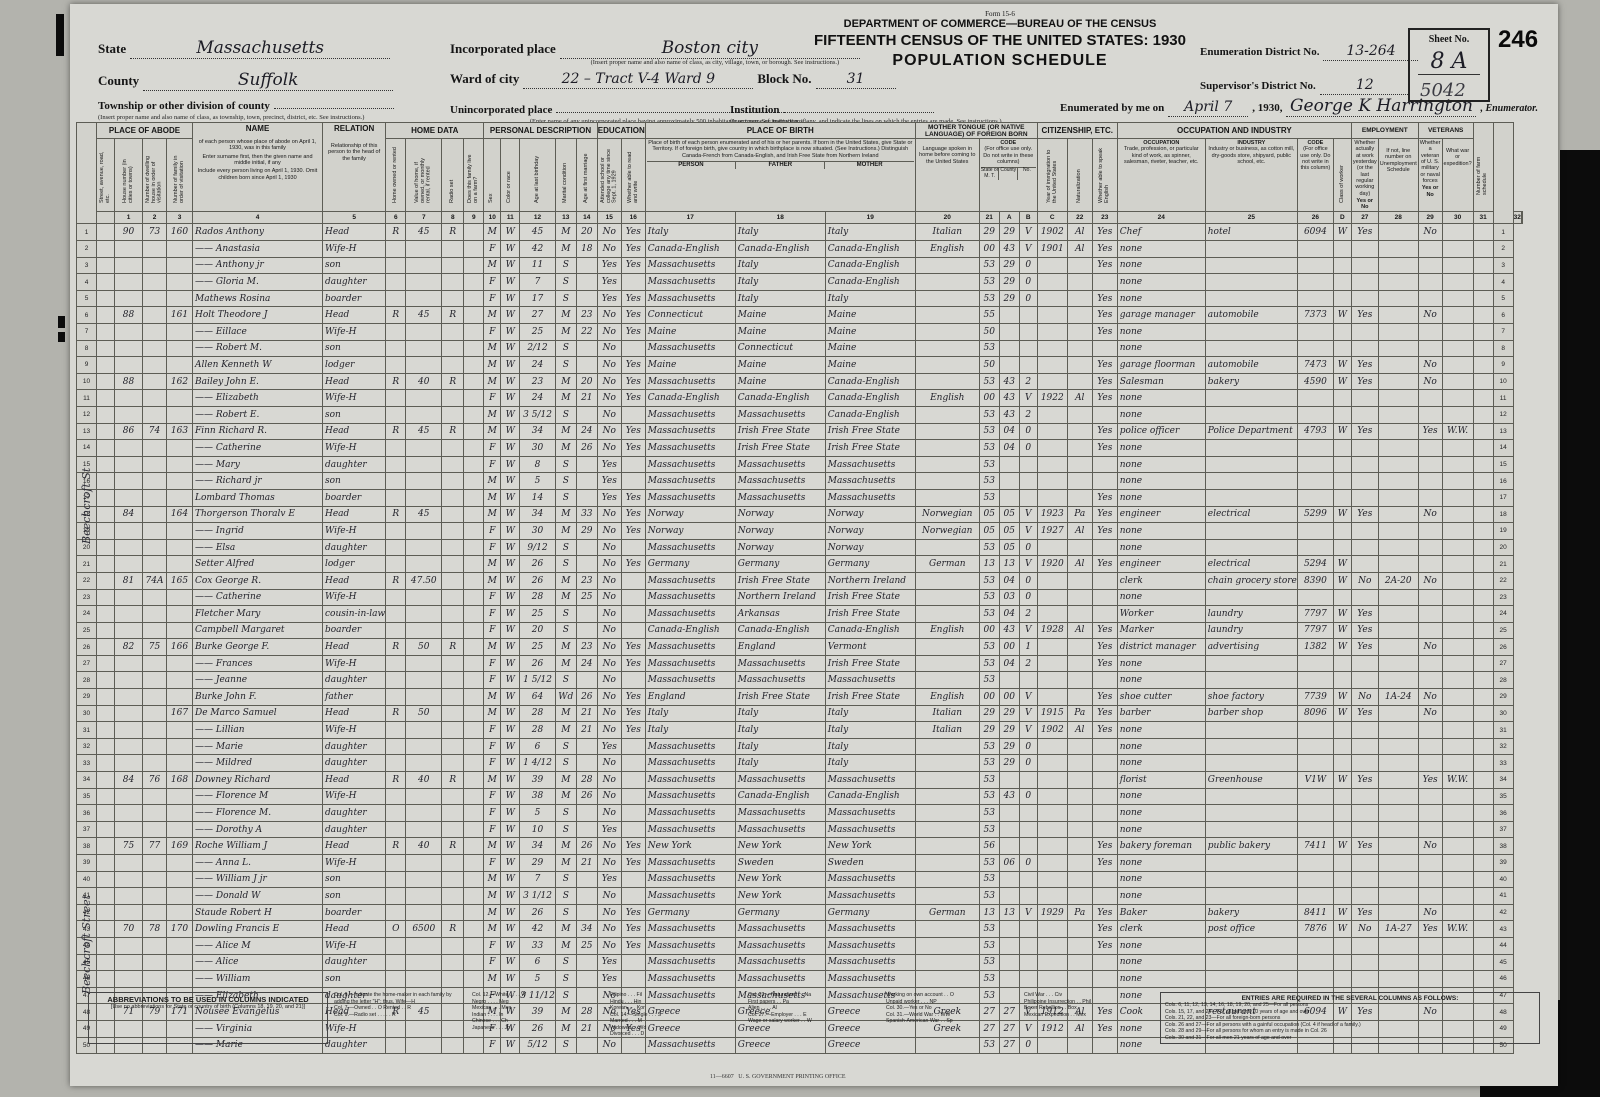 The image size is (1600, 1097). I want to click on cell-col13: 26, so click(537, 663).